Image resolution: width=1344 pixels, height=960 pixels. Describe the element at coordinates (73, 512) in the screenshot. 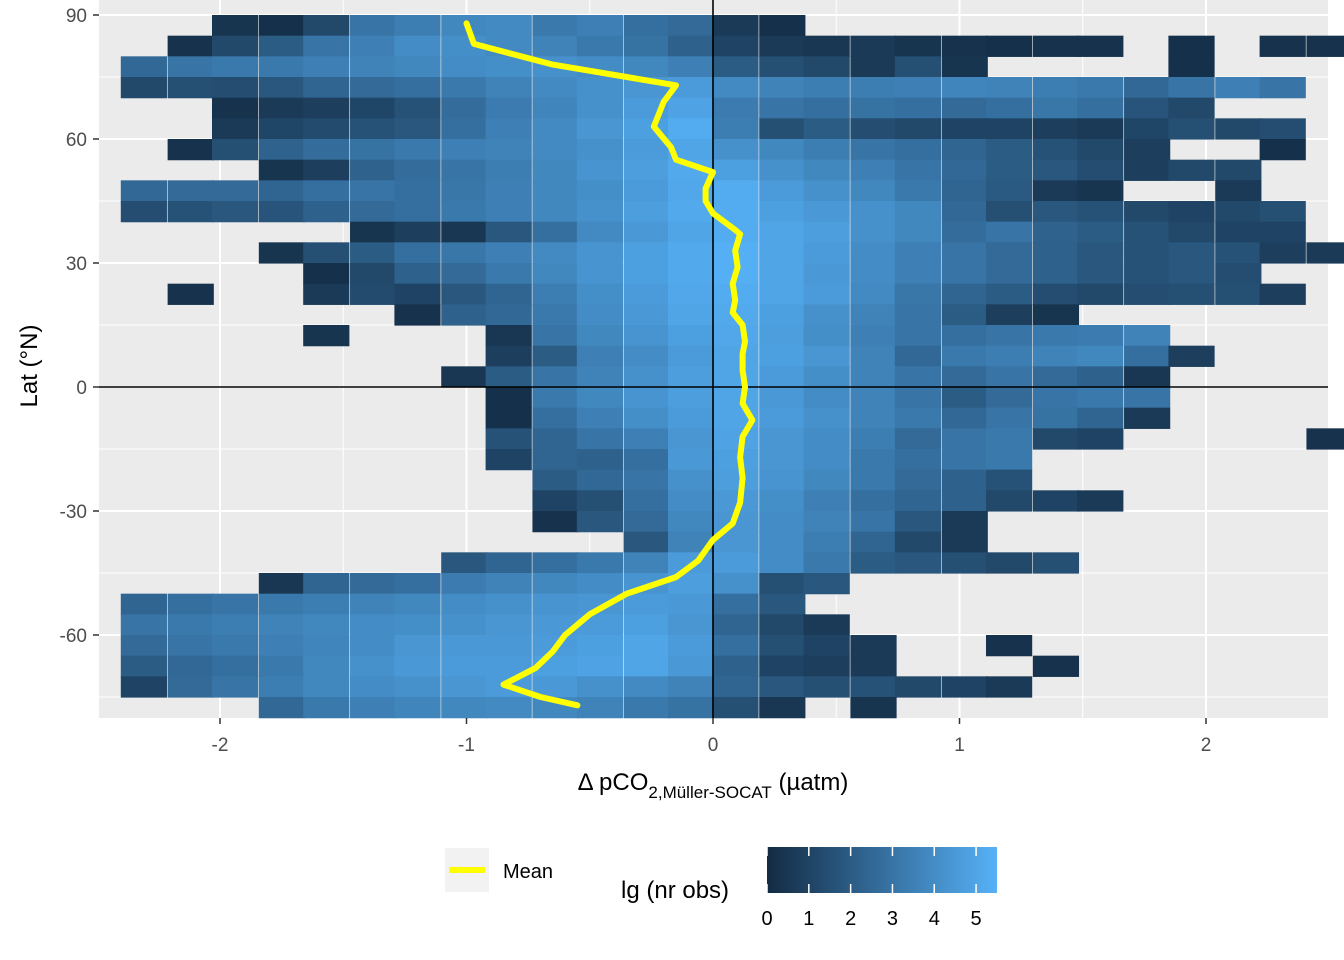

I see `y-tick-label: -30` at that location.